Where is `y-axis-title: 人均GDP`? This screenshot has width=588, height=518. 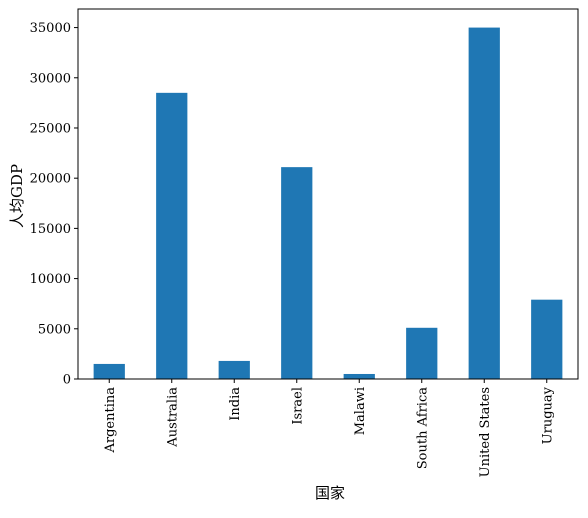 y-axis-title: 人均GDP is located at coordinates (17, 196).